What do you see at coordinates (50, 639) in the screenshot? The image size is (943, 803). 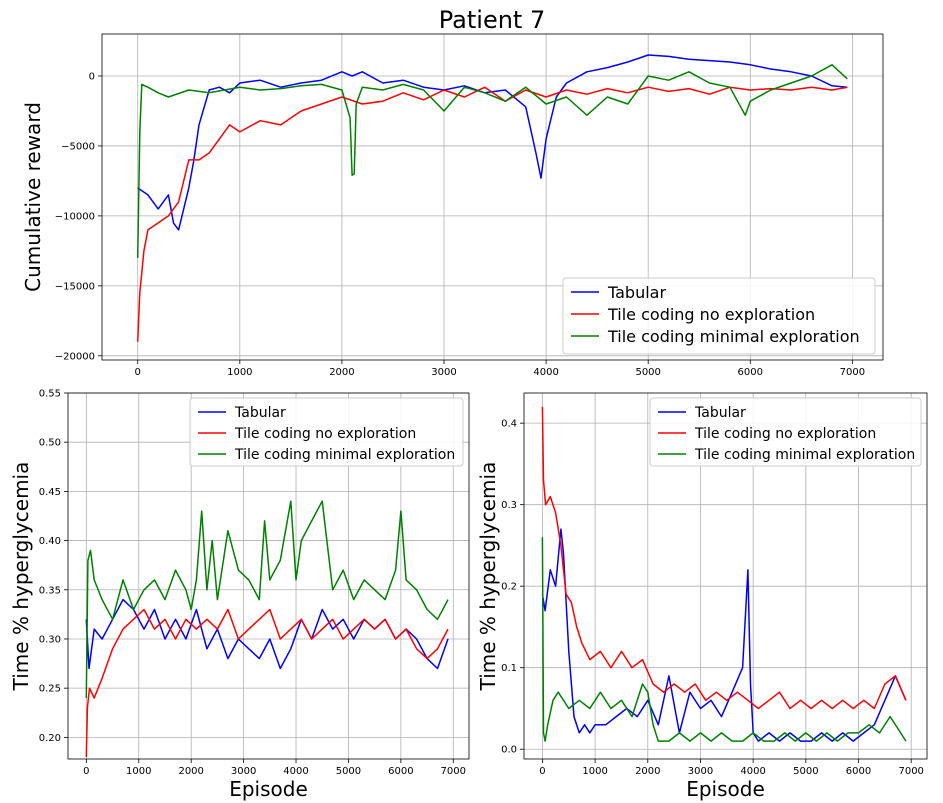 I see `y-tick-label: 0.30` at bounding box center [50, 639].